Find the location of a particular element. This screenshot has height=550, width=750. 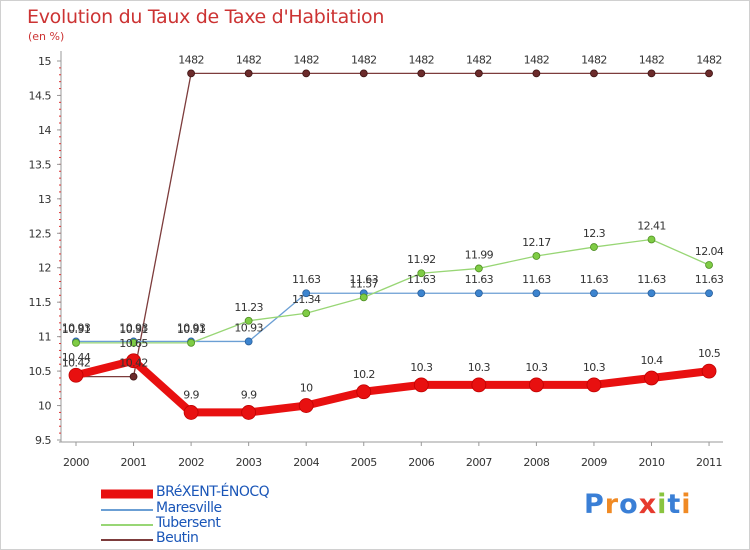

x-tick-label: 2007 is located at coordinates (479, 462).